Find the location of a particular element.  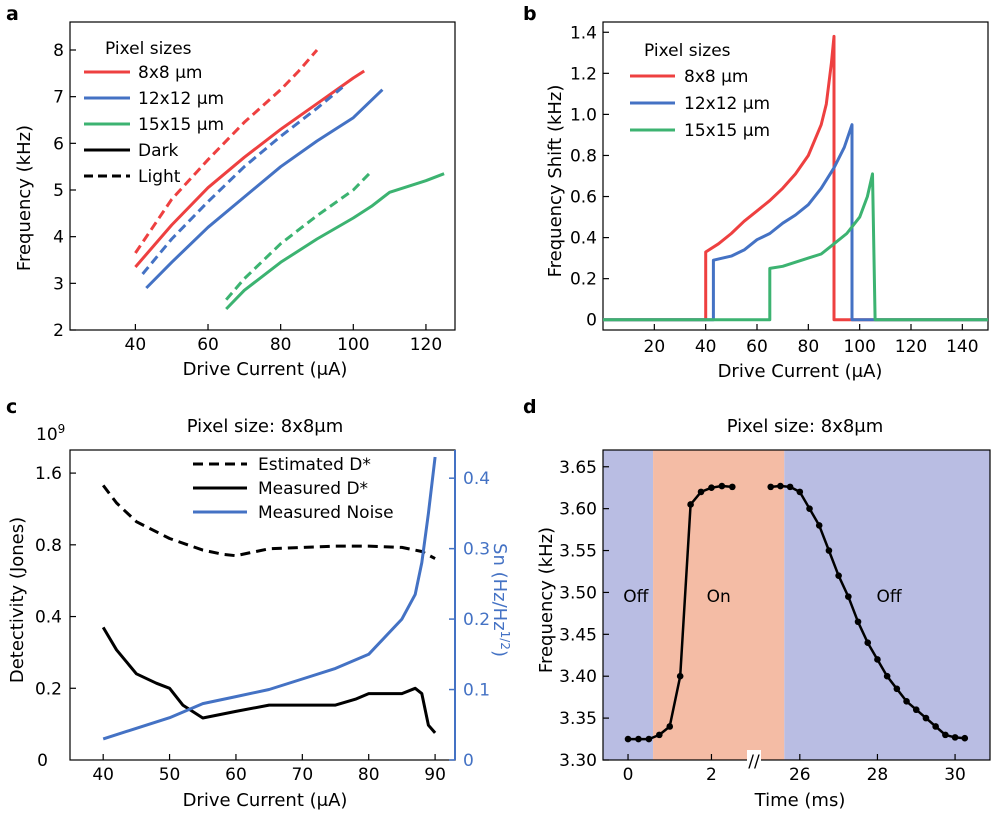

panel-d-region-label: On is located at coordinates (719, 597).